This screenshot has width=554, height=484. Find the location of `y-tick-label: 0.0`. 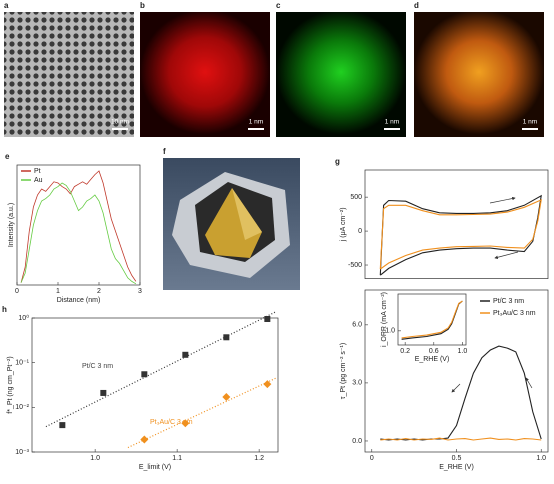

y-tick-label: 0.0 is located at coordinates (357, 441).